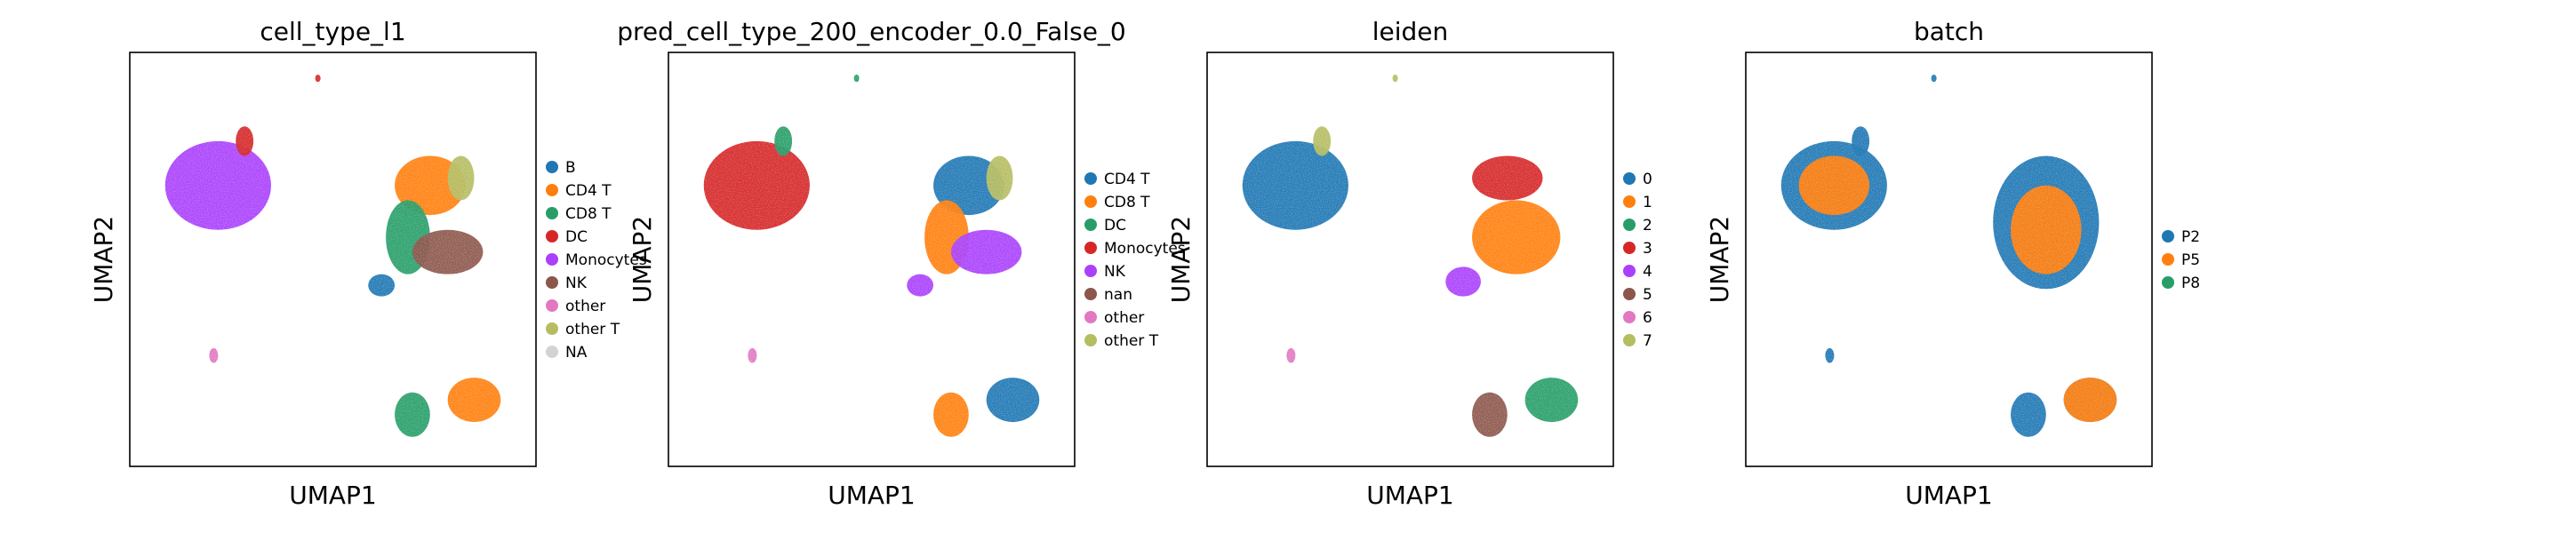 The image size is (2576, 533). I want to click on plot-title: leiden, so click(1410, 31).